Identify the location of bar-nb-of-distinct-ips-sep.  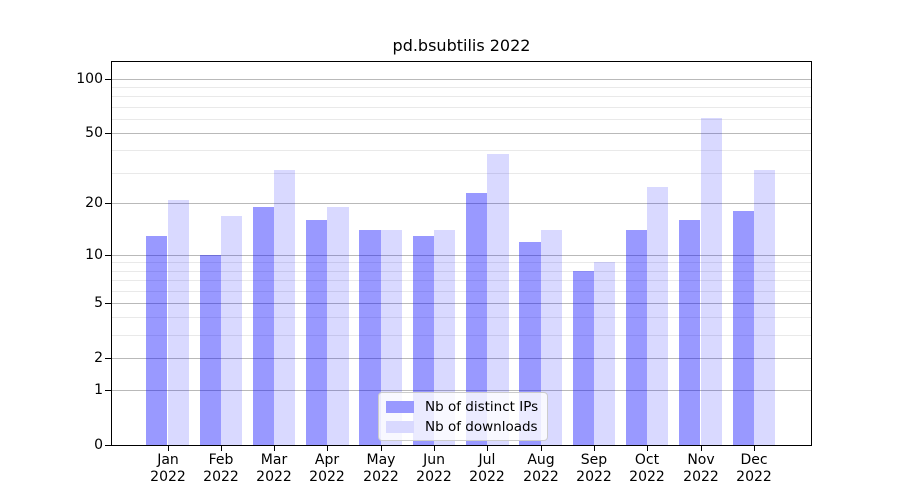
(583, 357).